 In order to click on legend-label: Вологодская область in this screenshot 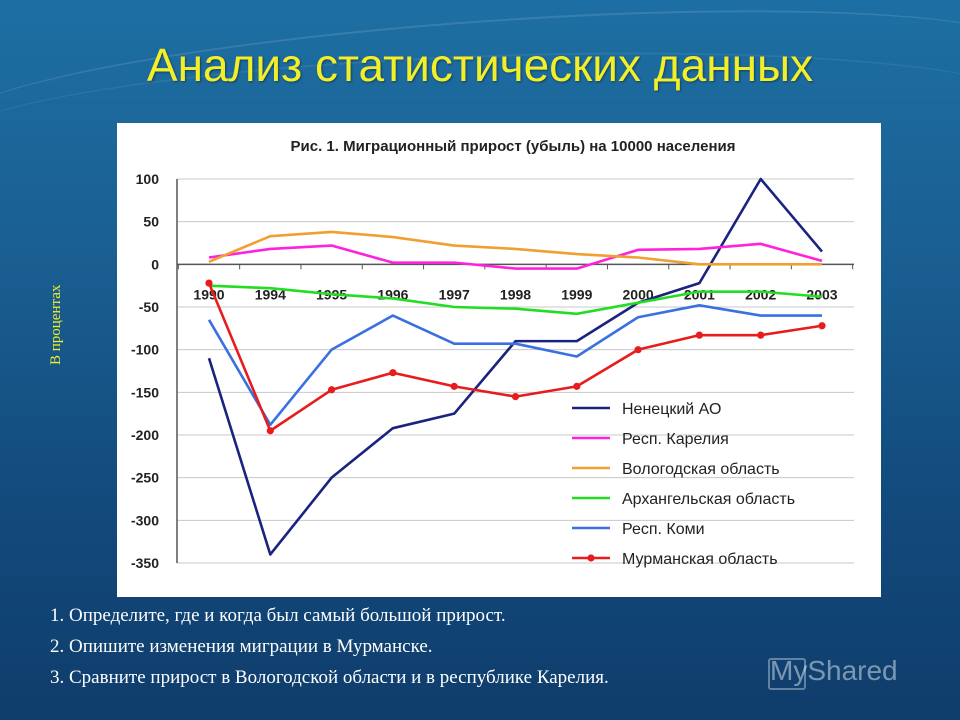, I will do `click(701, 469)`.